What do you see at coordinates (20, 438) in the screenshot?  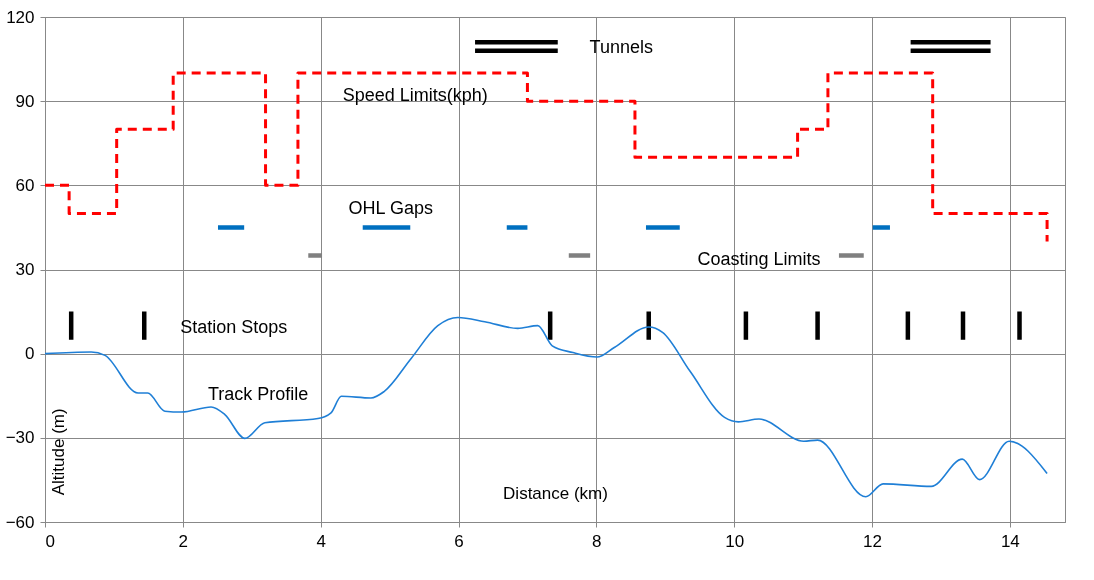 I see `y-tick-label: −30` at bounding box center [20, 438].